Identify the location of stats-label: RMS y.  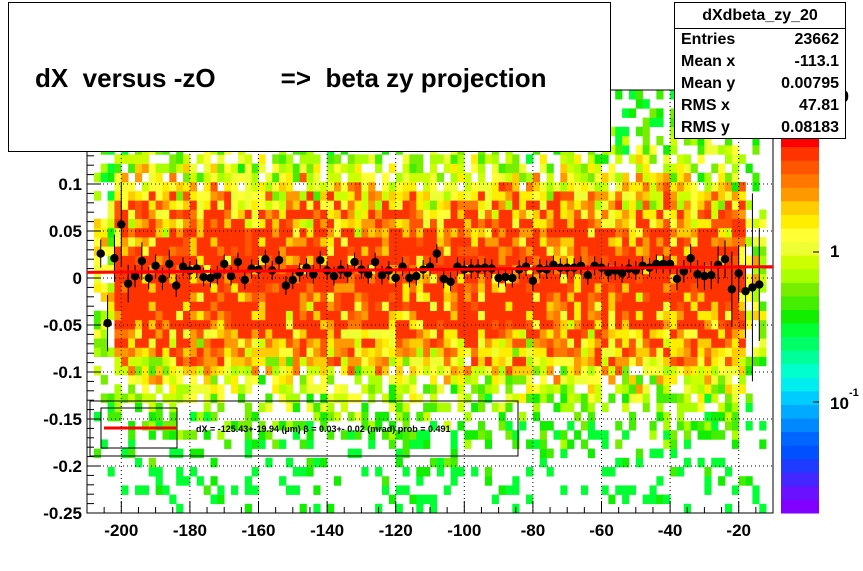
(705, 127).